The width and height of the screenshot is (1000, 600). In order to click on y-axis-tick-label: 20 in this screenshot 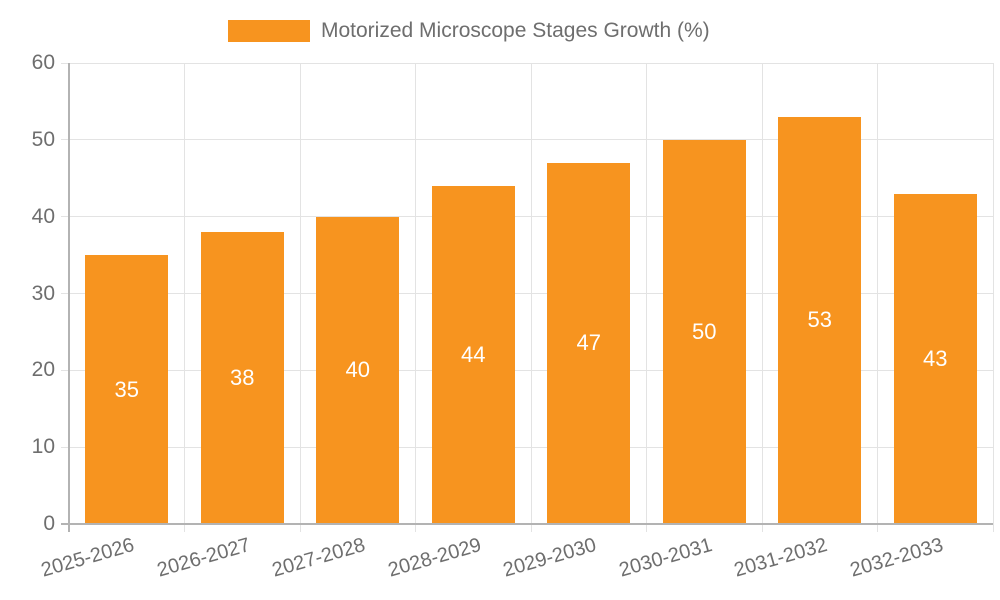, I will do `click(43, 370)`.